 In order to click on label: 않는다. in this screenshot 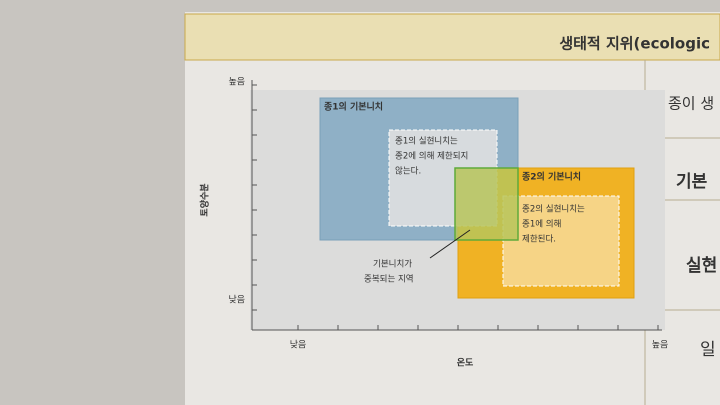, I will do `click(408, 172)`.